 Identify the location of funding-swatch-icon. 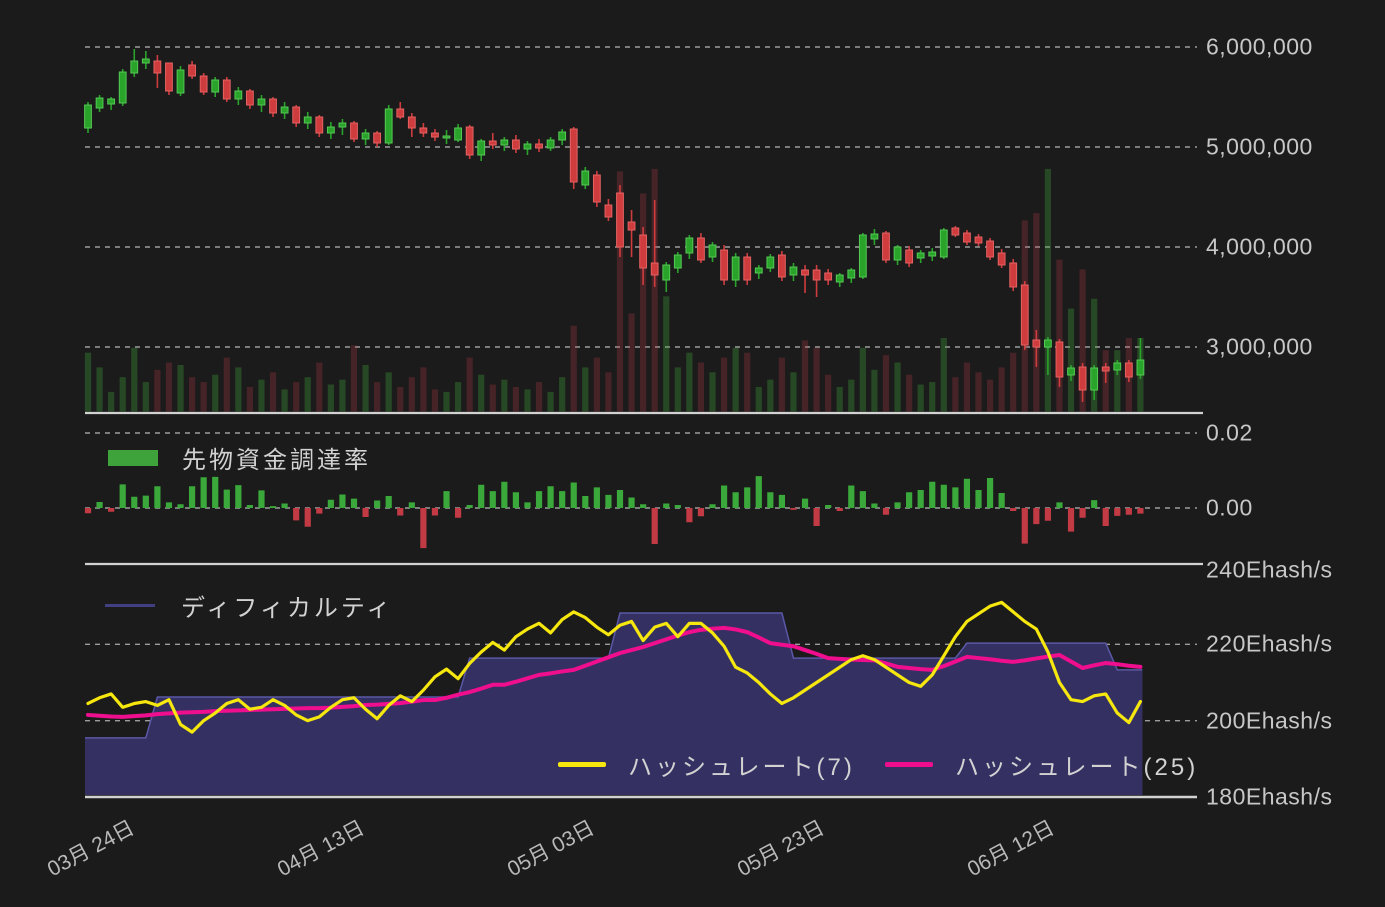
(133, 457).